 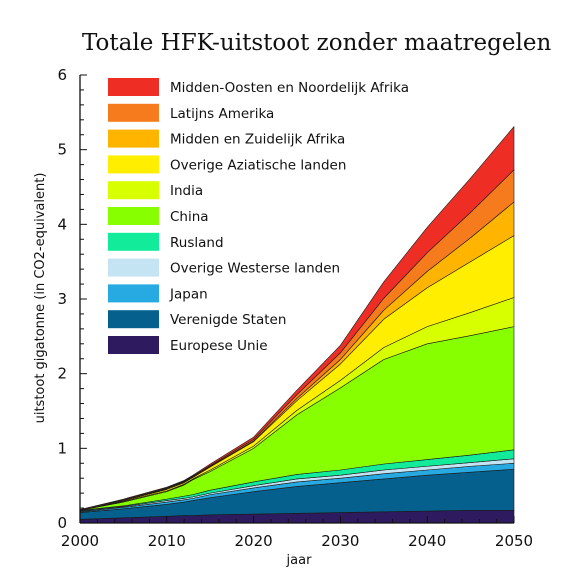 What do you see at coordinates (197, 243) in the screenshot?
I see `legend-label-rusland: Rusland` at bounding box center [197, 243].